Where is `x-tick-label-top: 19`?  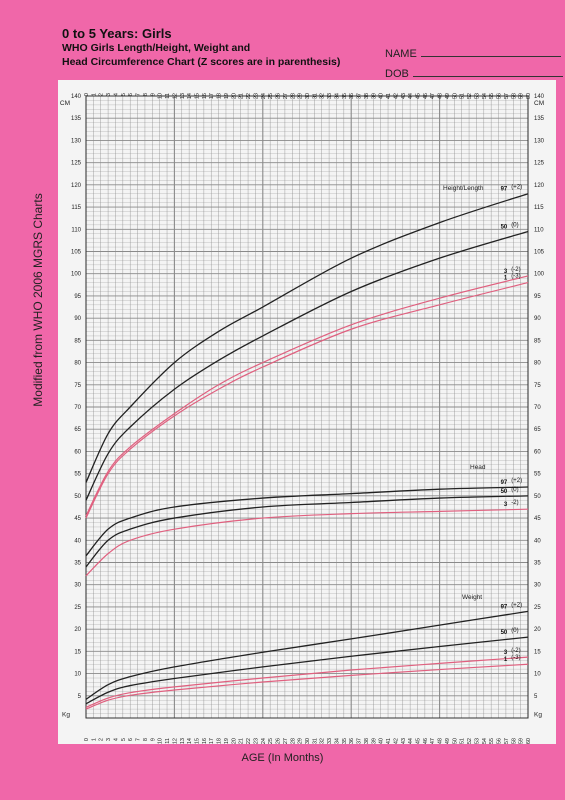 x-tick-label-top: 19 is located at coordinates (227, 96).